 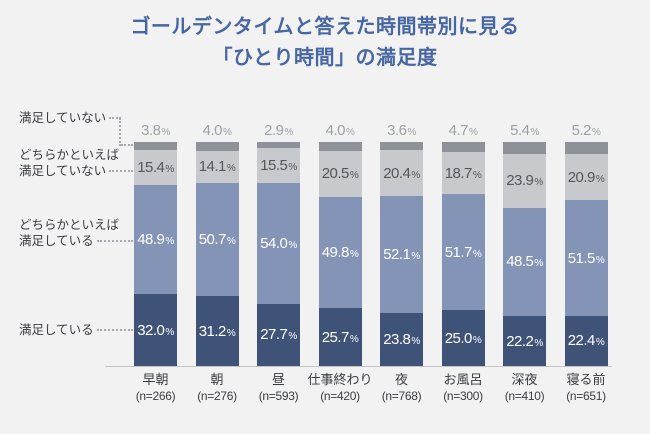 I want to click on category-name: 昼, so click(x=278, y=379).